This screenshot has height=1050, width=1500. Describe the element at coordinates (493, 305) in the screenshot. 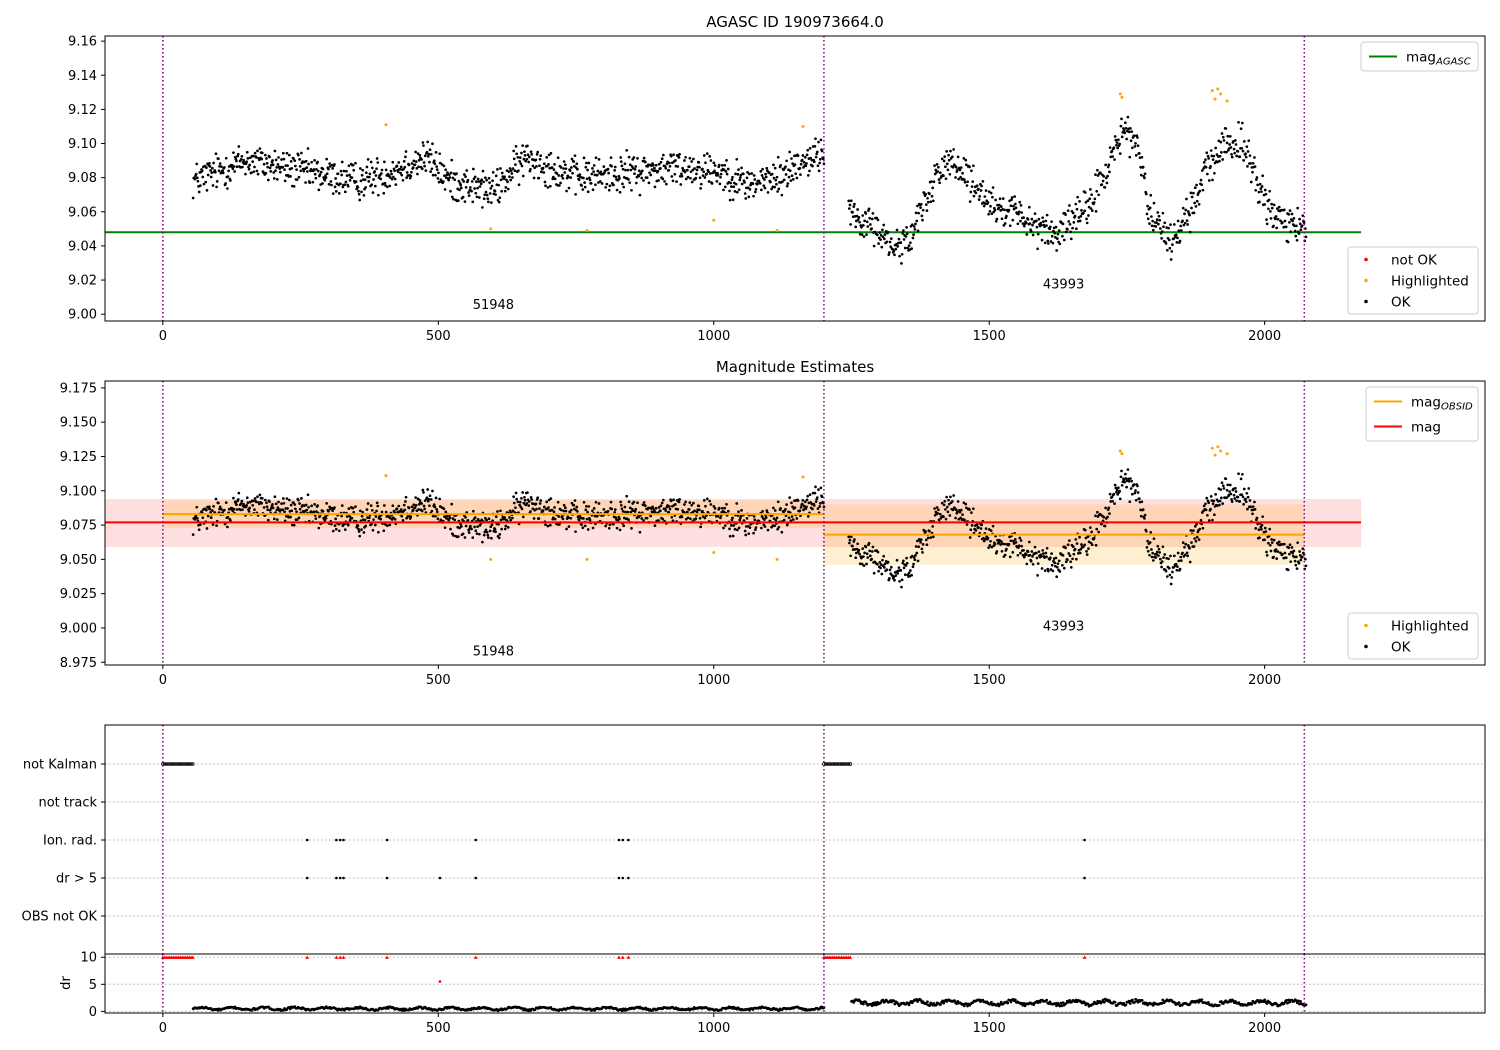

I see `obsid-label: 51948` at that location.